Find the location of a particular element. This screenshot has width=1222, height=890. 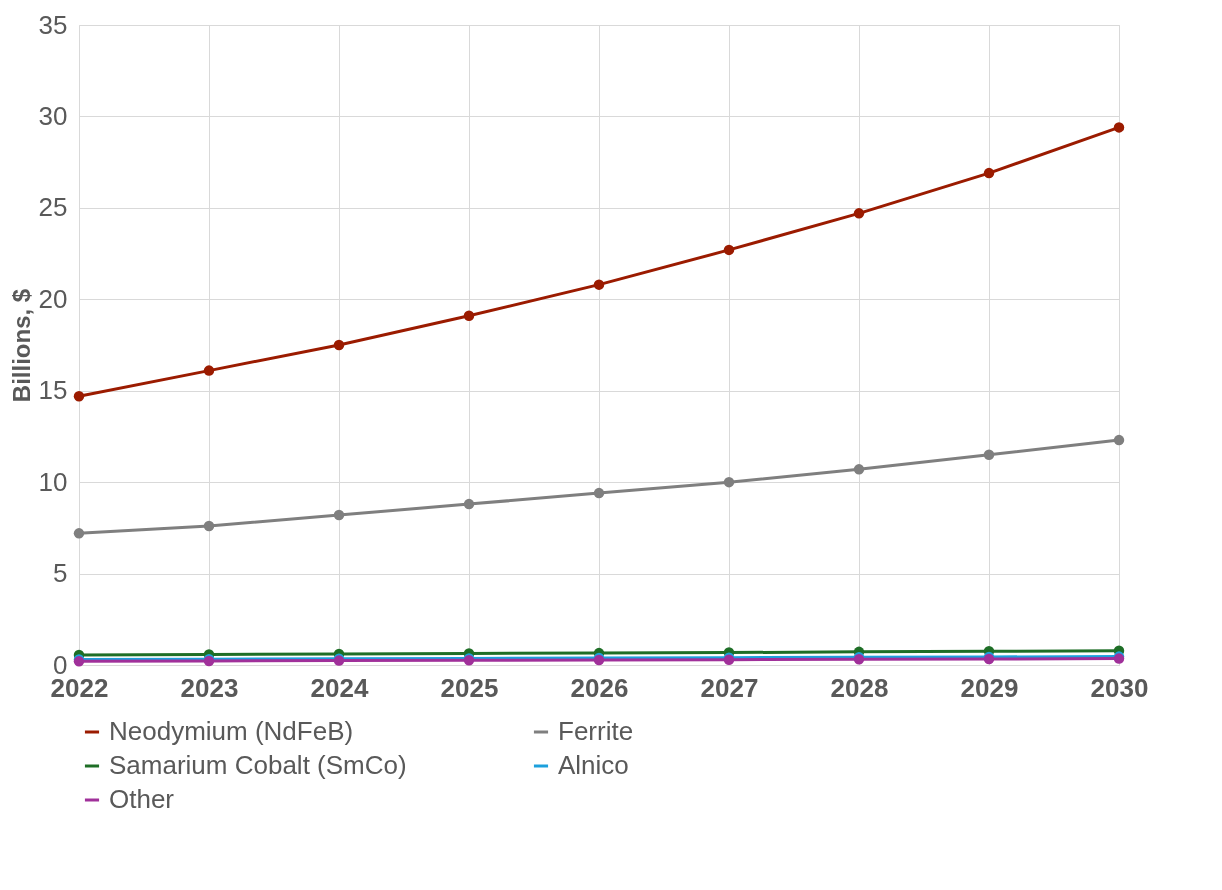

y-tick-label: 30 is located at coordinates (53, 115).